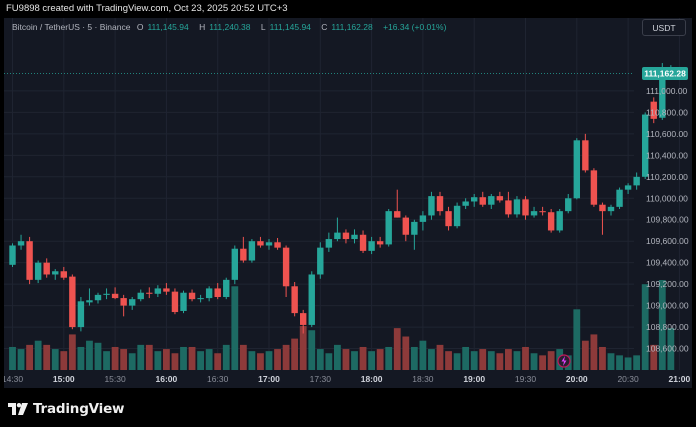 Image resolution: width=696 pixels, height=427 pixels. What do you see at coordinates (664, 27) in the screenshot?
I see `currency-button: USDT` at bounding box center [664, 27].